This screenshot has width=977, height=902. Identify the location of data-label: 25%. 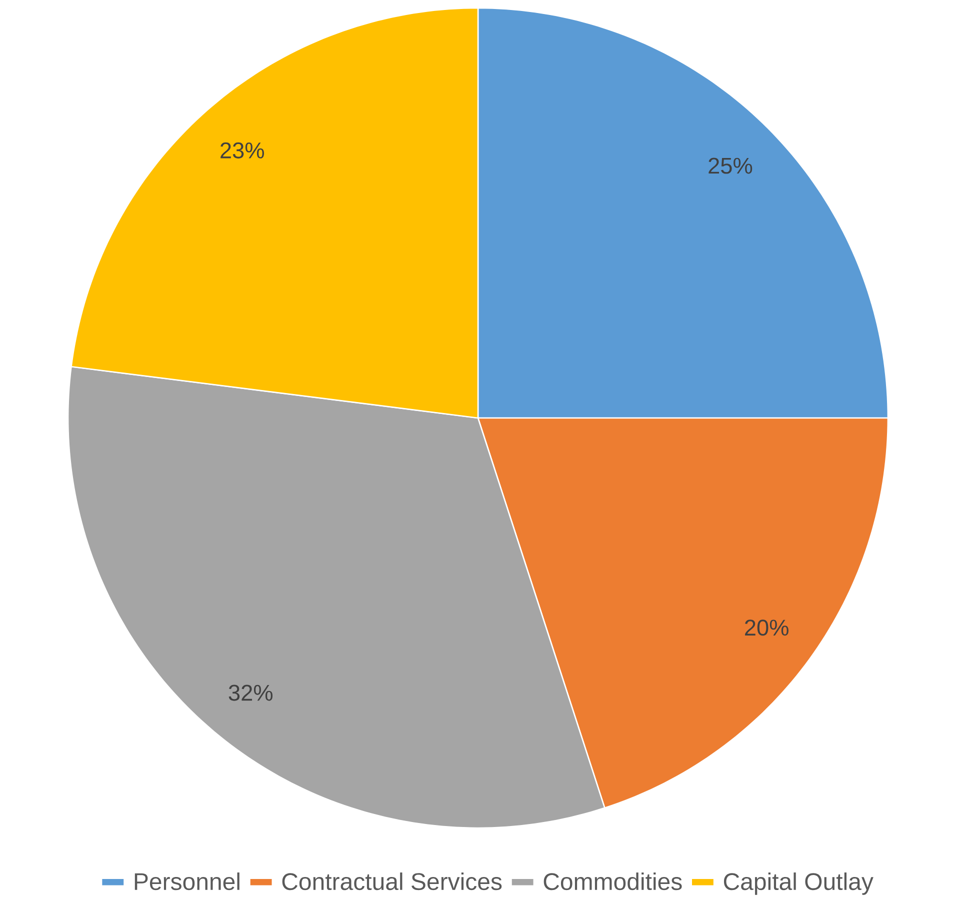
(730, 166).